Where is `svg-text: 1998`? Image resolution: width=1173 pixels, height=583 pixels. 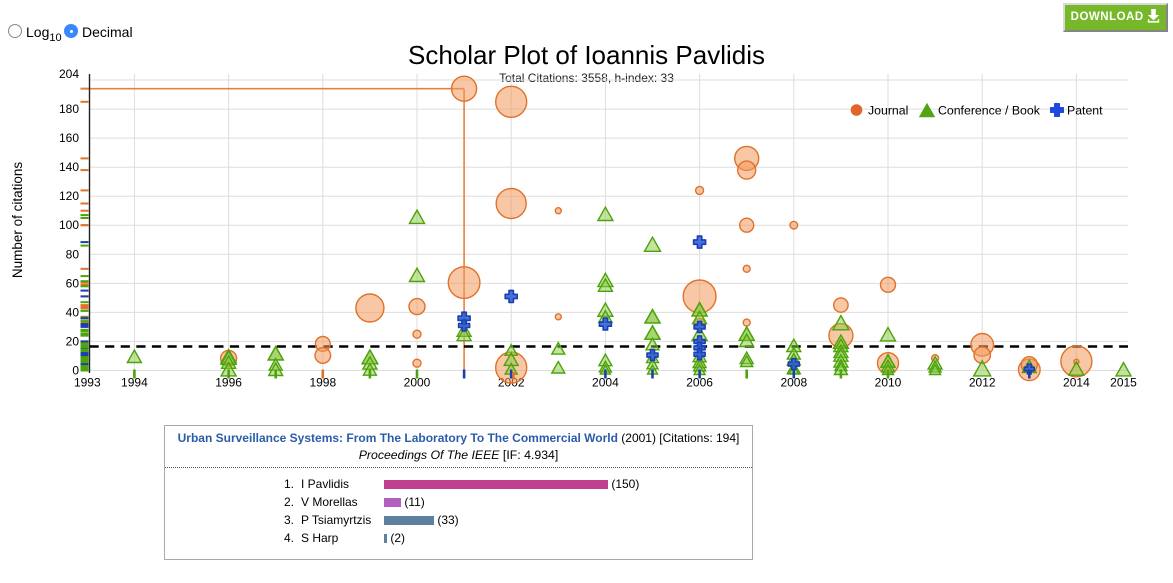 svg-text: 1998 is located at coordinates (322, 383).